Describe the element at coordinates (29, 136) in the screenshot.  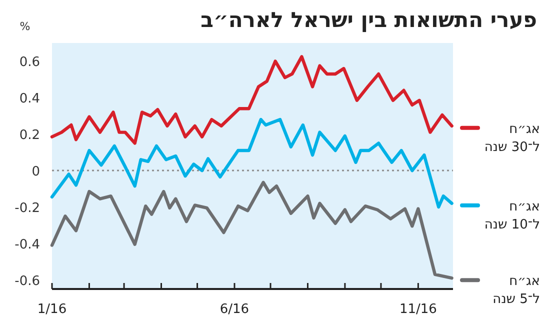
I see `y-tick-label: 0.2` at that location.